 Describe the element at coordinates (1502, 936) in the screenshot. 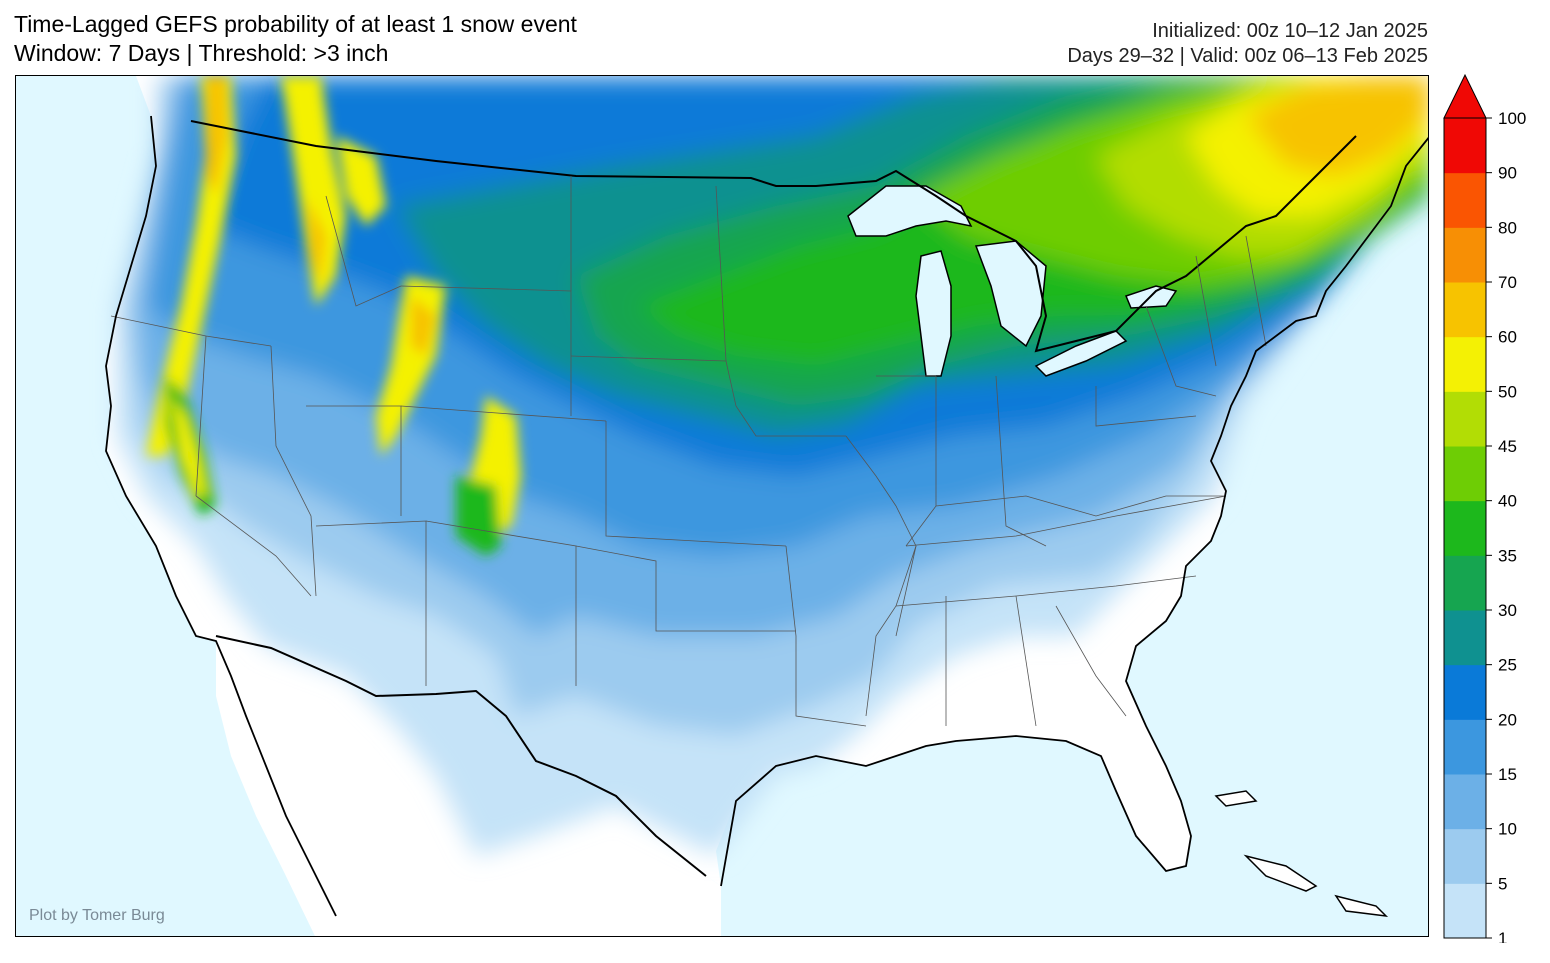

I see `colorbar-tick-label: 1` at that location.